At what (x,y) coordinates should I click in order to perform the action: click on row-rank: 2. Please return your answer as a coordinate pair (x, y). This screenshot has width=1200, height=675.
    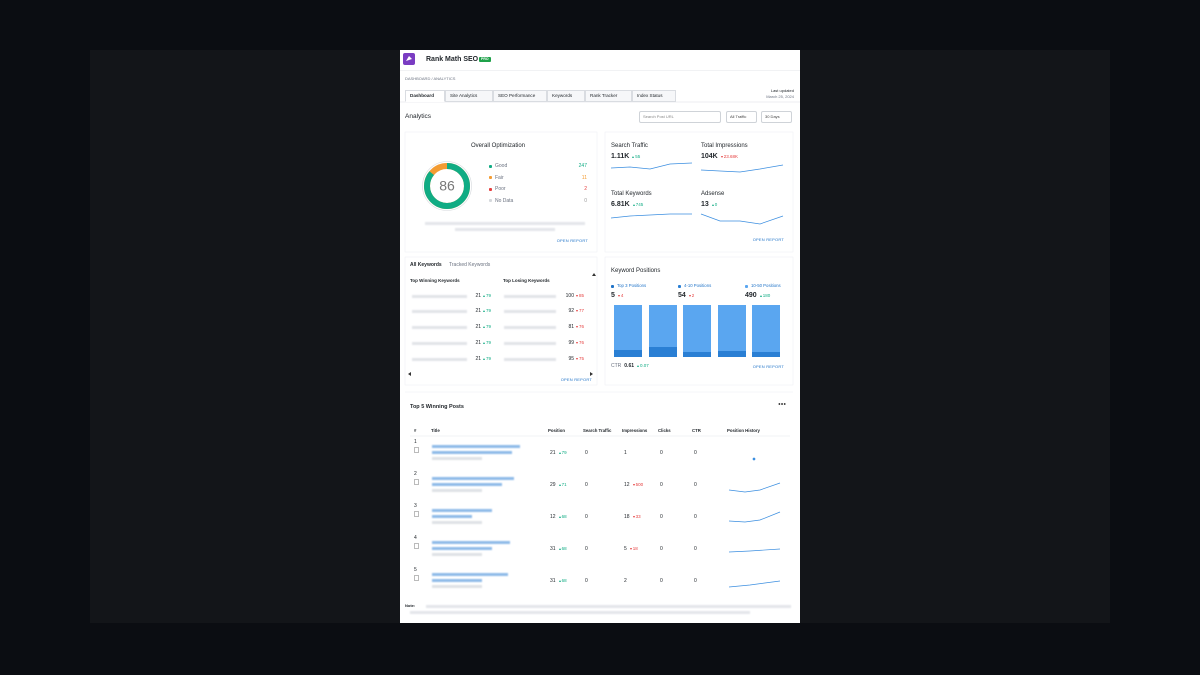
    Looking at the image, I should click on (415, 474).